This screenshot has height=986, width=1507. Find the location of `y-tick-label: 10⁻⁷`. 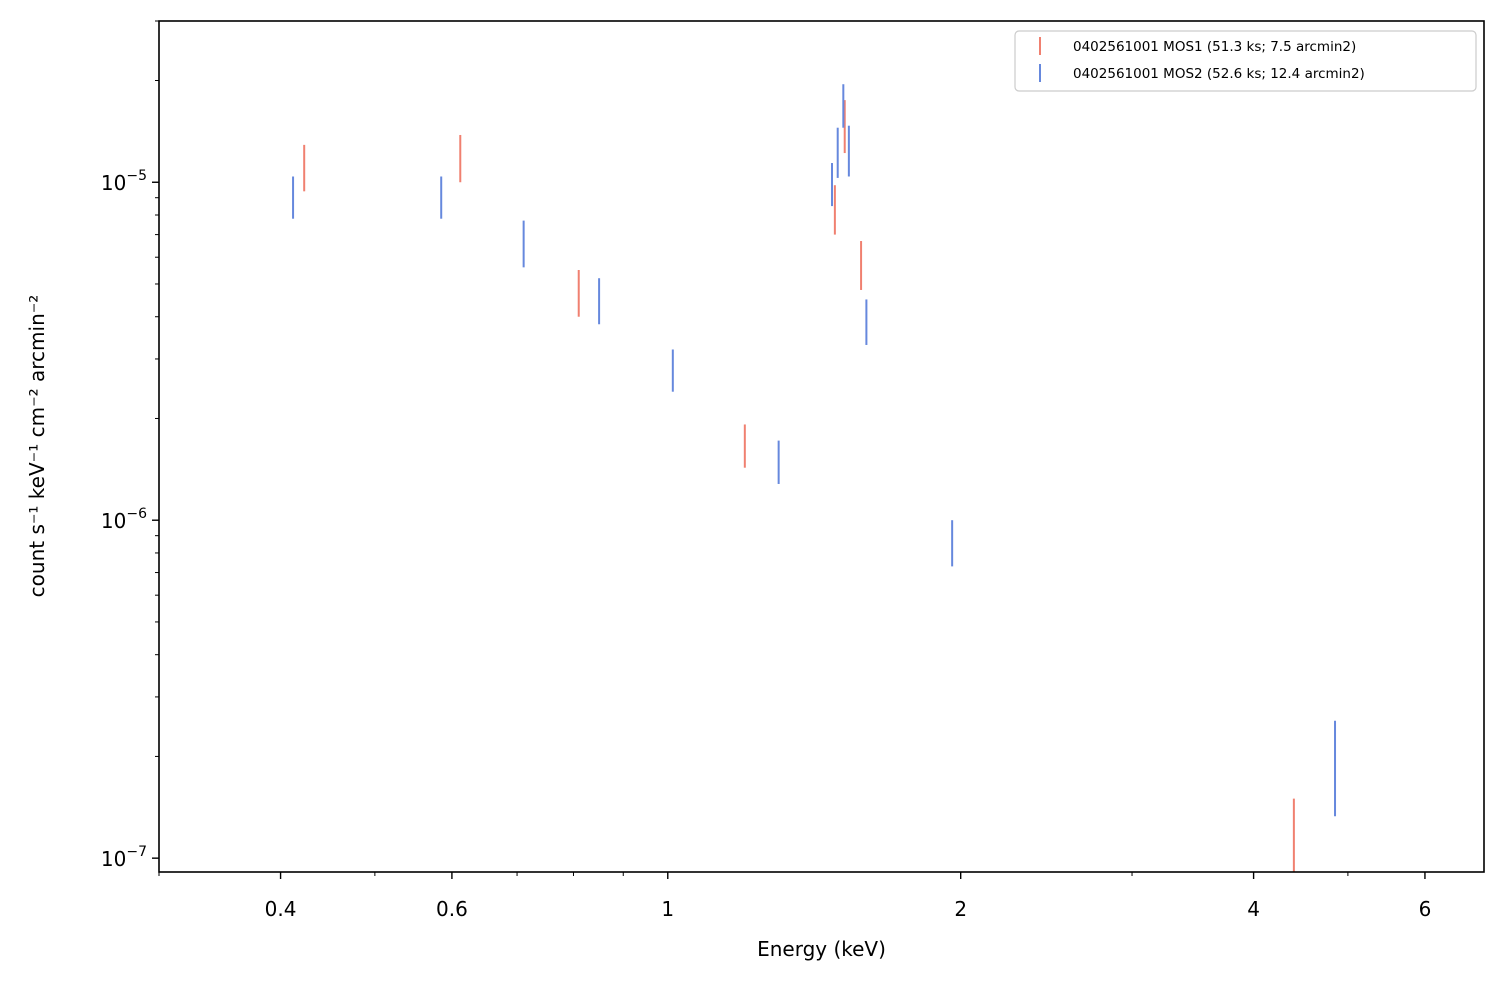

y-tick-label: 10⁻⁷ is located at coordinates (124, 857).